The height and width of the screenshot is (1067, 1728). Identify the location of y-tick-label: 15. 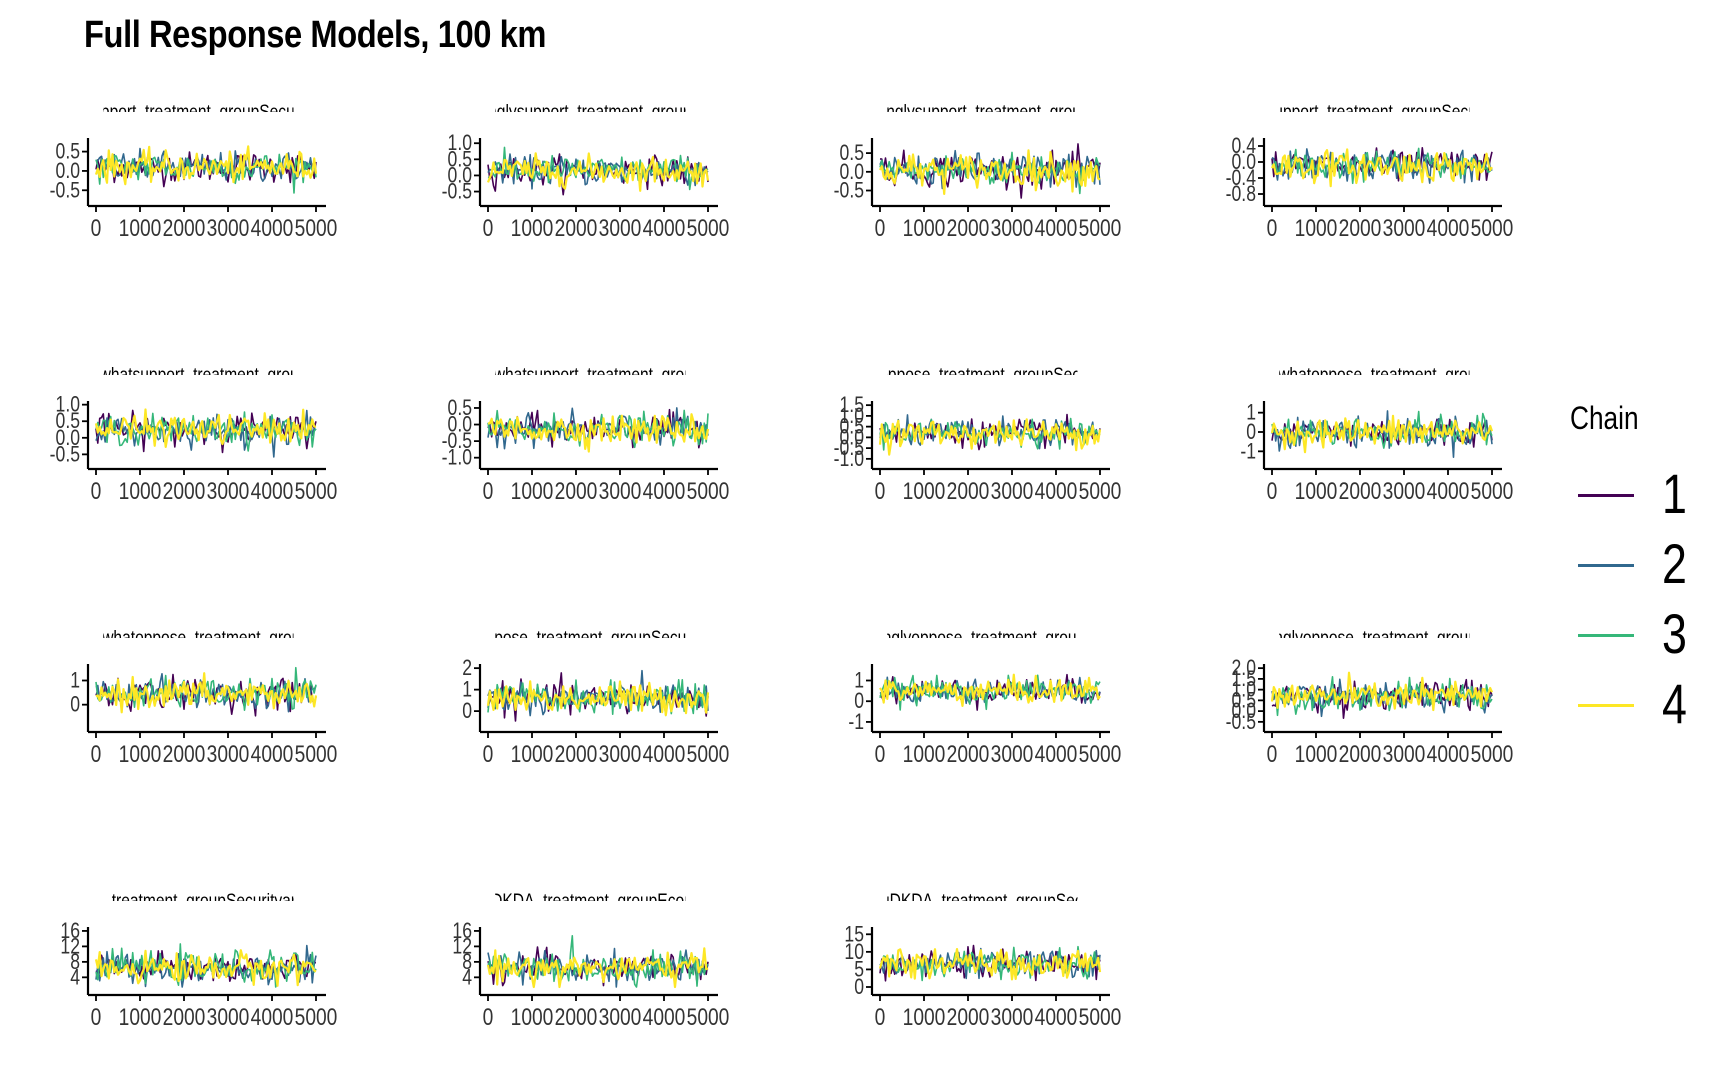
(854, 934).